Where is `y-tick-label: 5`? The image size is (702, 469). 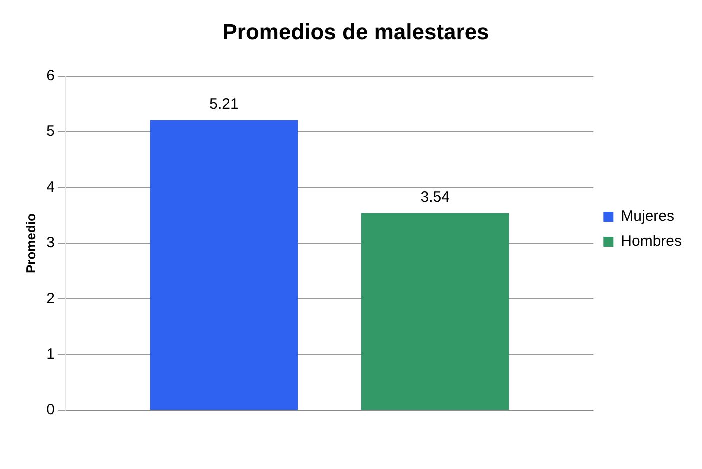
y-tick-label: 5 is located at coordinates (50, 131).